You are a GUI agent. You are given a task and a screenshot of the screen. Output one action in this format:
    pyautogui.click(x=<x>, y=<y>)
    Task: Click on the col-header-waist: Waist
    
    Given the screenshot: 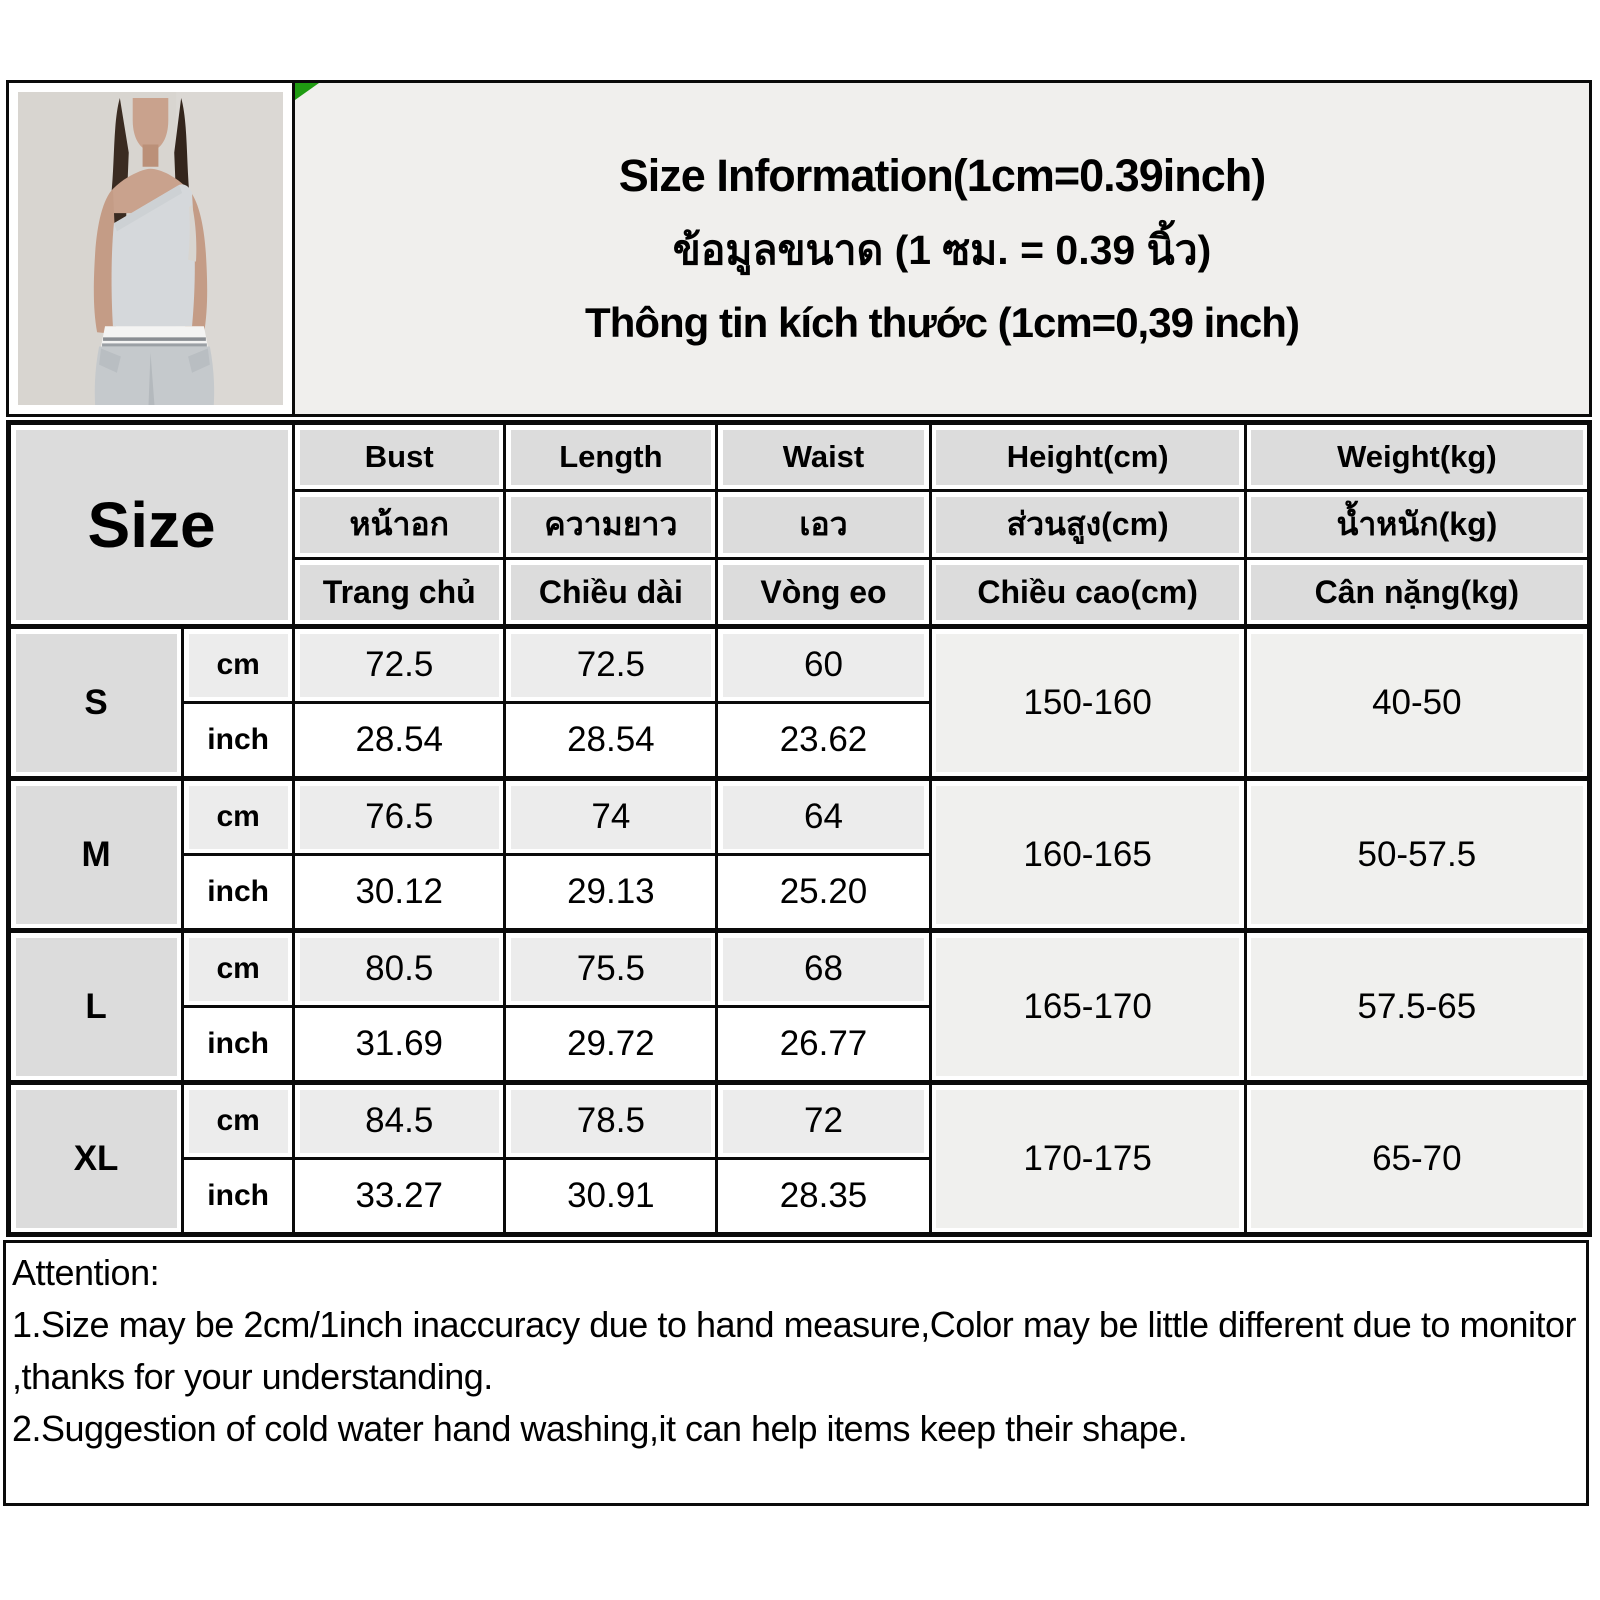 What is the action you would take?
    pyautogui.click(x=823, y=456)
    